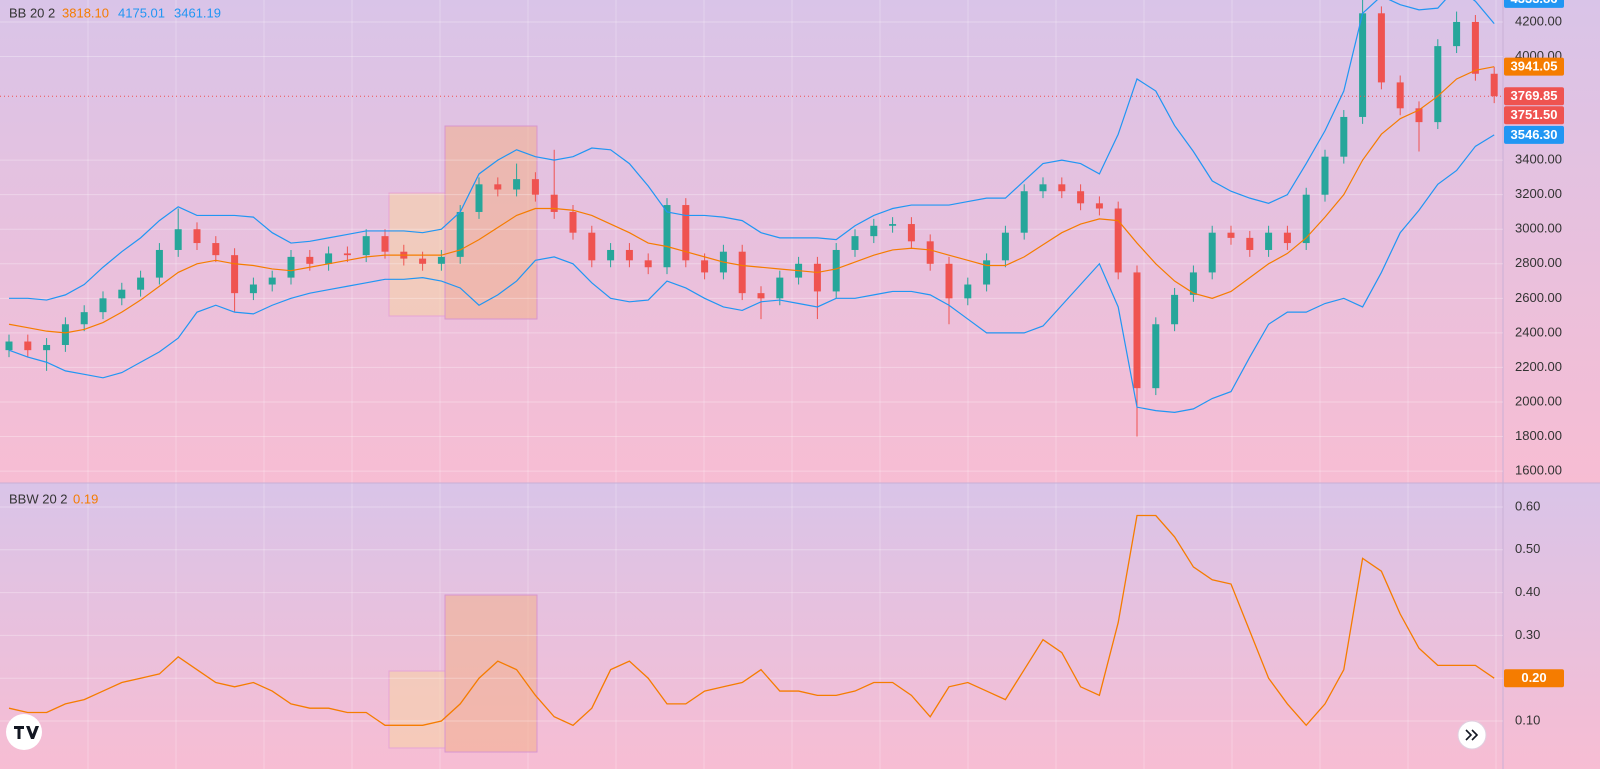  I want to click on y-tick-label: 0.50, so click(1527, 548).